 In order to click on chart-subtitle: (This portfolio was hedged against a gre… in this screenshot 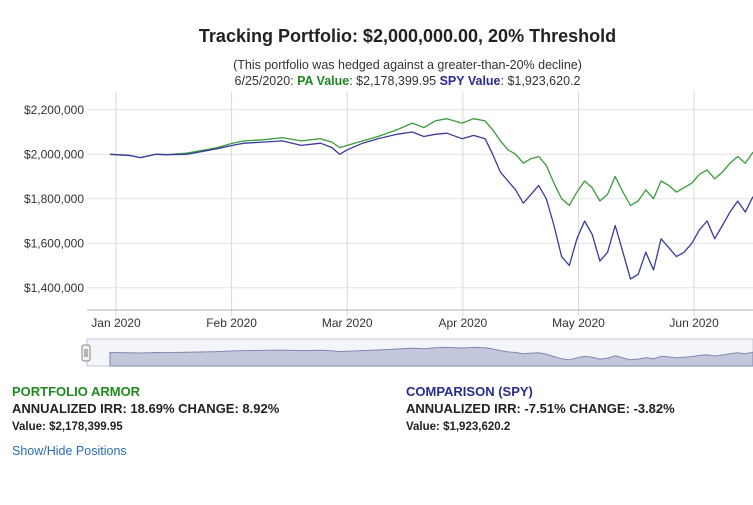, I will do `click(407, 65)`.